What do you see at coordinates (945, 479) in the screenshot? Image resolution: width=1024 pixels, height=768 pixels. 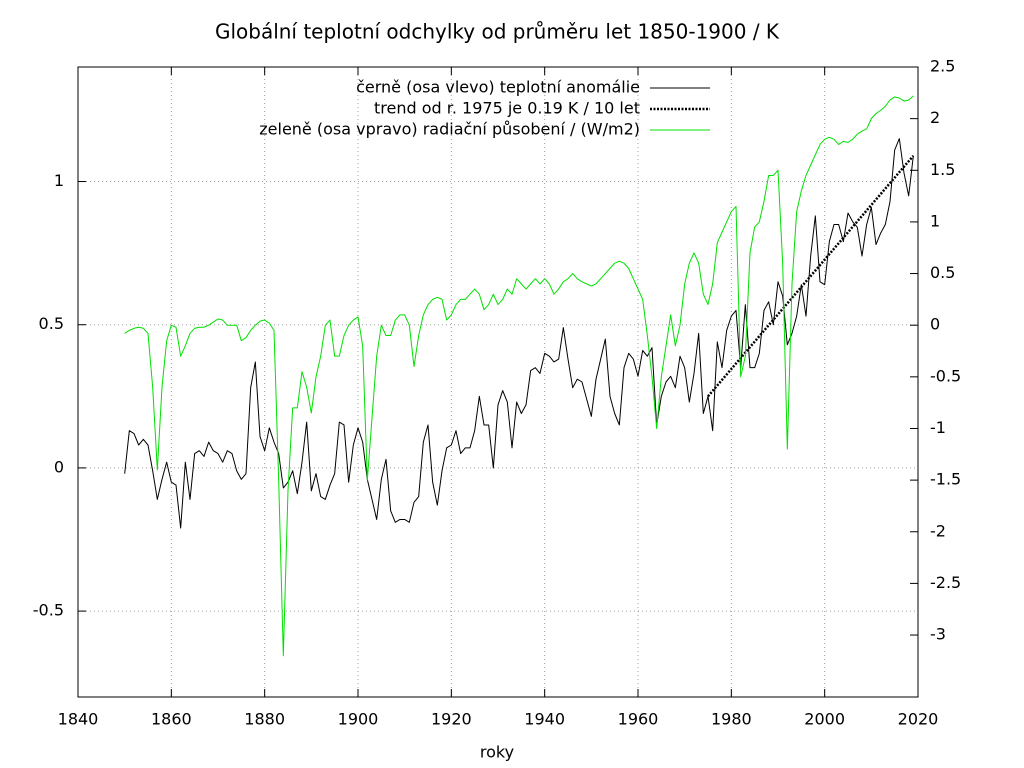 I see `y2-tick-label: -1.5` at bounding box center [945, 479].